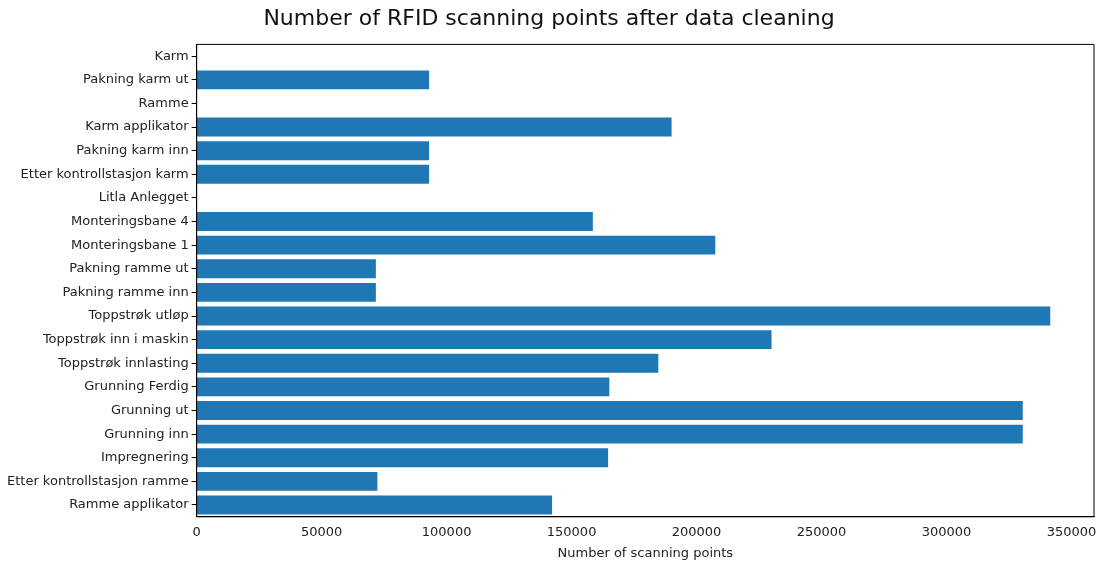 The image size is (1104, 567). Describe the element at coordinates (144, 457) in the screenshot. I see `y-tick-label: Impregnering` at that location.